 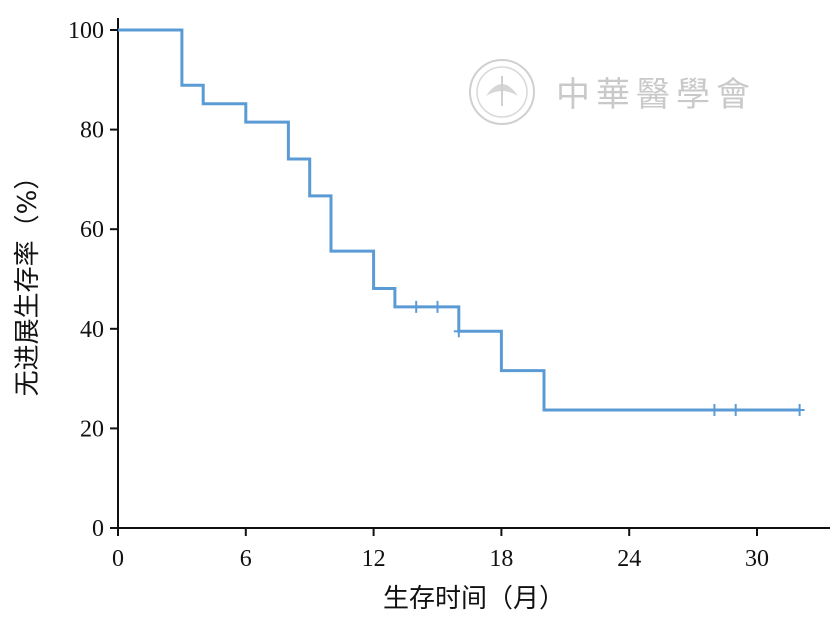 What do you see at coordinates (501, 559) in the screenshot?
I see `x-tick-label: 18` at bounding box center [501, 559].